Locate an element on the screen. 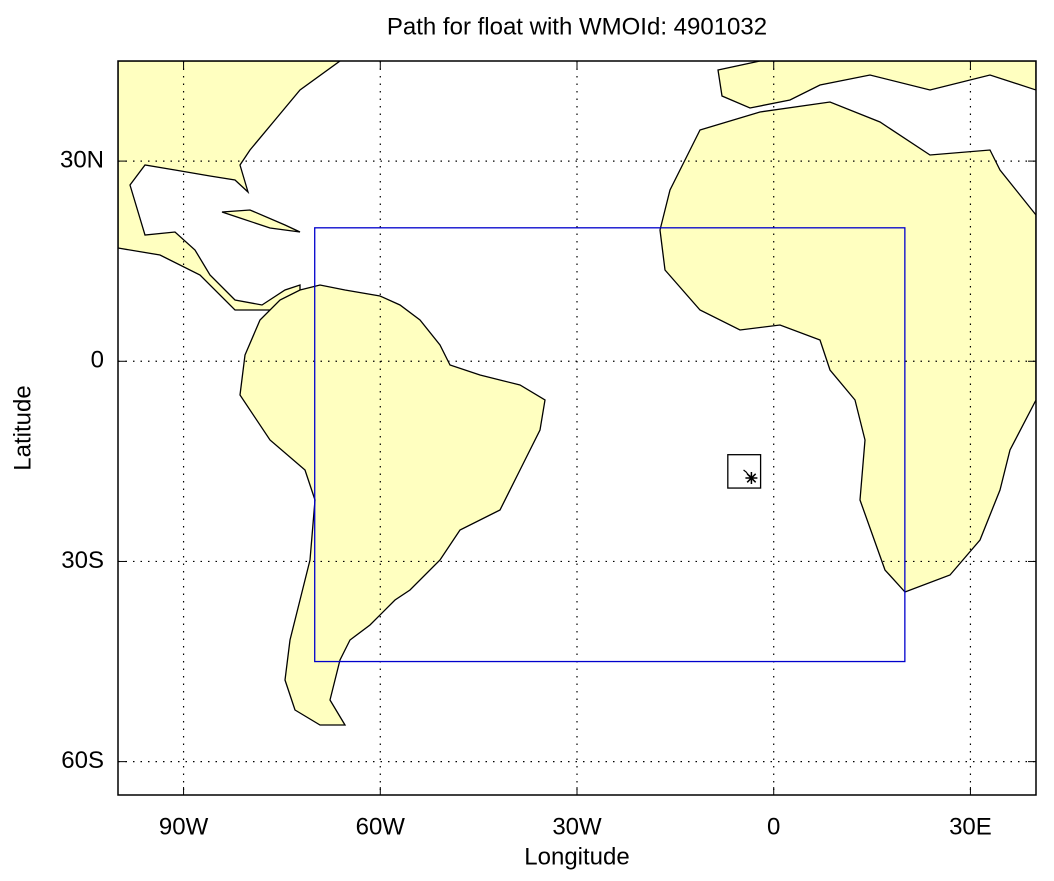 The width and height of the screenshot is (1054, 881). y-tick-label: 30N is located at coordinates (82, 159).